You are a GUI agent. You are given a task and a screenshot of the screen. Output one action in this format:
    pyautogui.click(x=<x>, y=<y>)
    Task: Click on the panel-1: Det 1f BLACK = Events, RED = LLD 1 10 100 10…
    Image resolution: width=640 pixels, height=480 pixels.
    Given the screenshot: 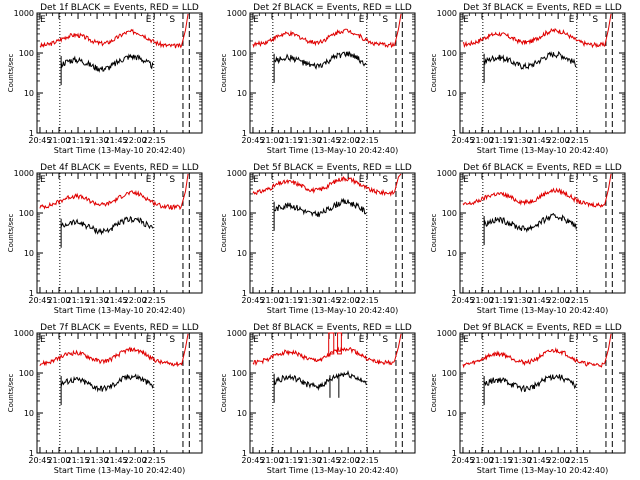 What is the action you would take?
    pyautogui.click(x=105, y=79)
    